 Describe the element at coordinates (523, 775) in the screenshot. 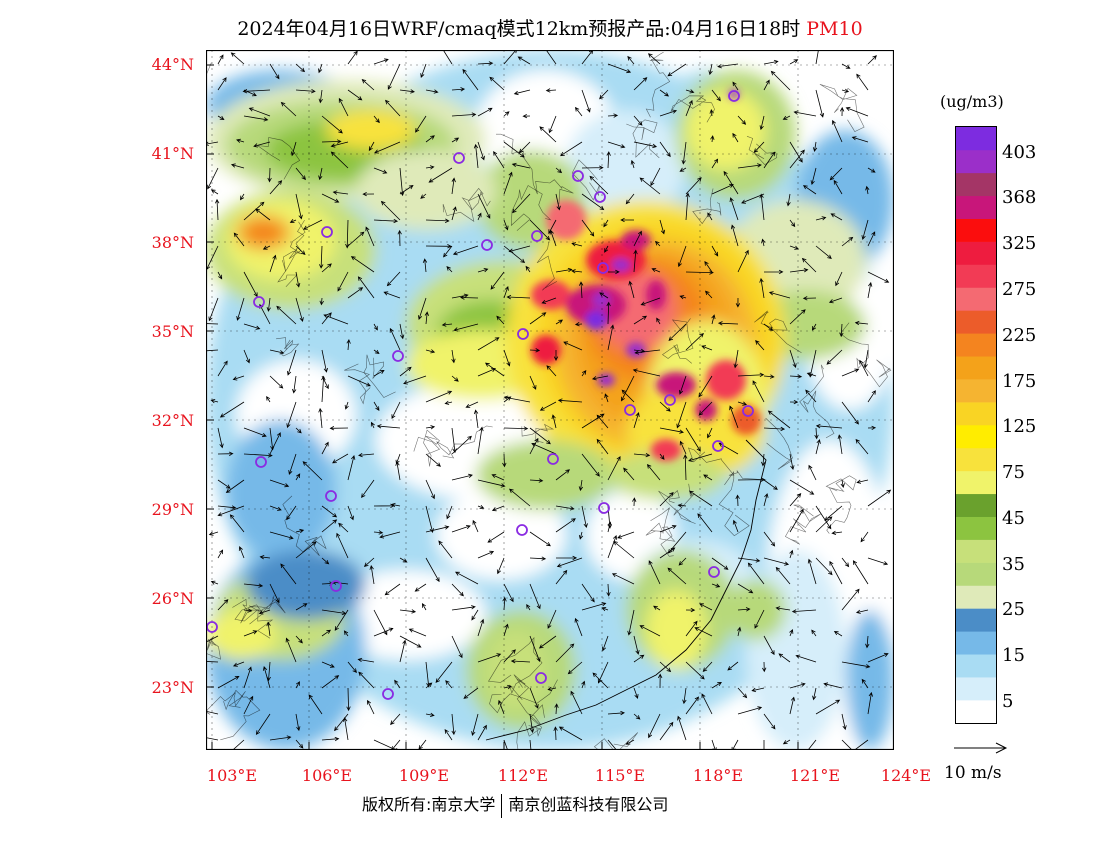

I see `lon-label-112: 112°E` at that location.